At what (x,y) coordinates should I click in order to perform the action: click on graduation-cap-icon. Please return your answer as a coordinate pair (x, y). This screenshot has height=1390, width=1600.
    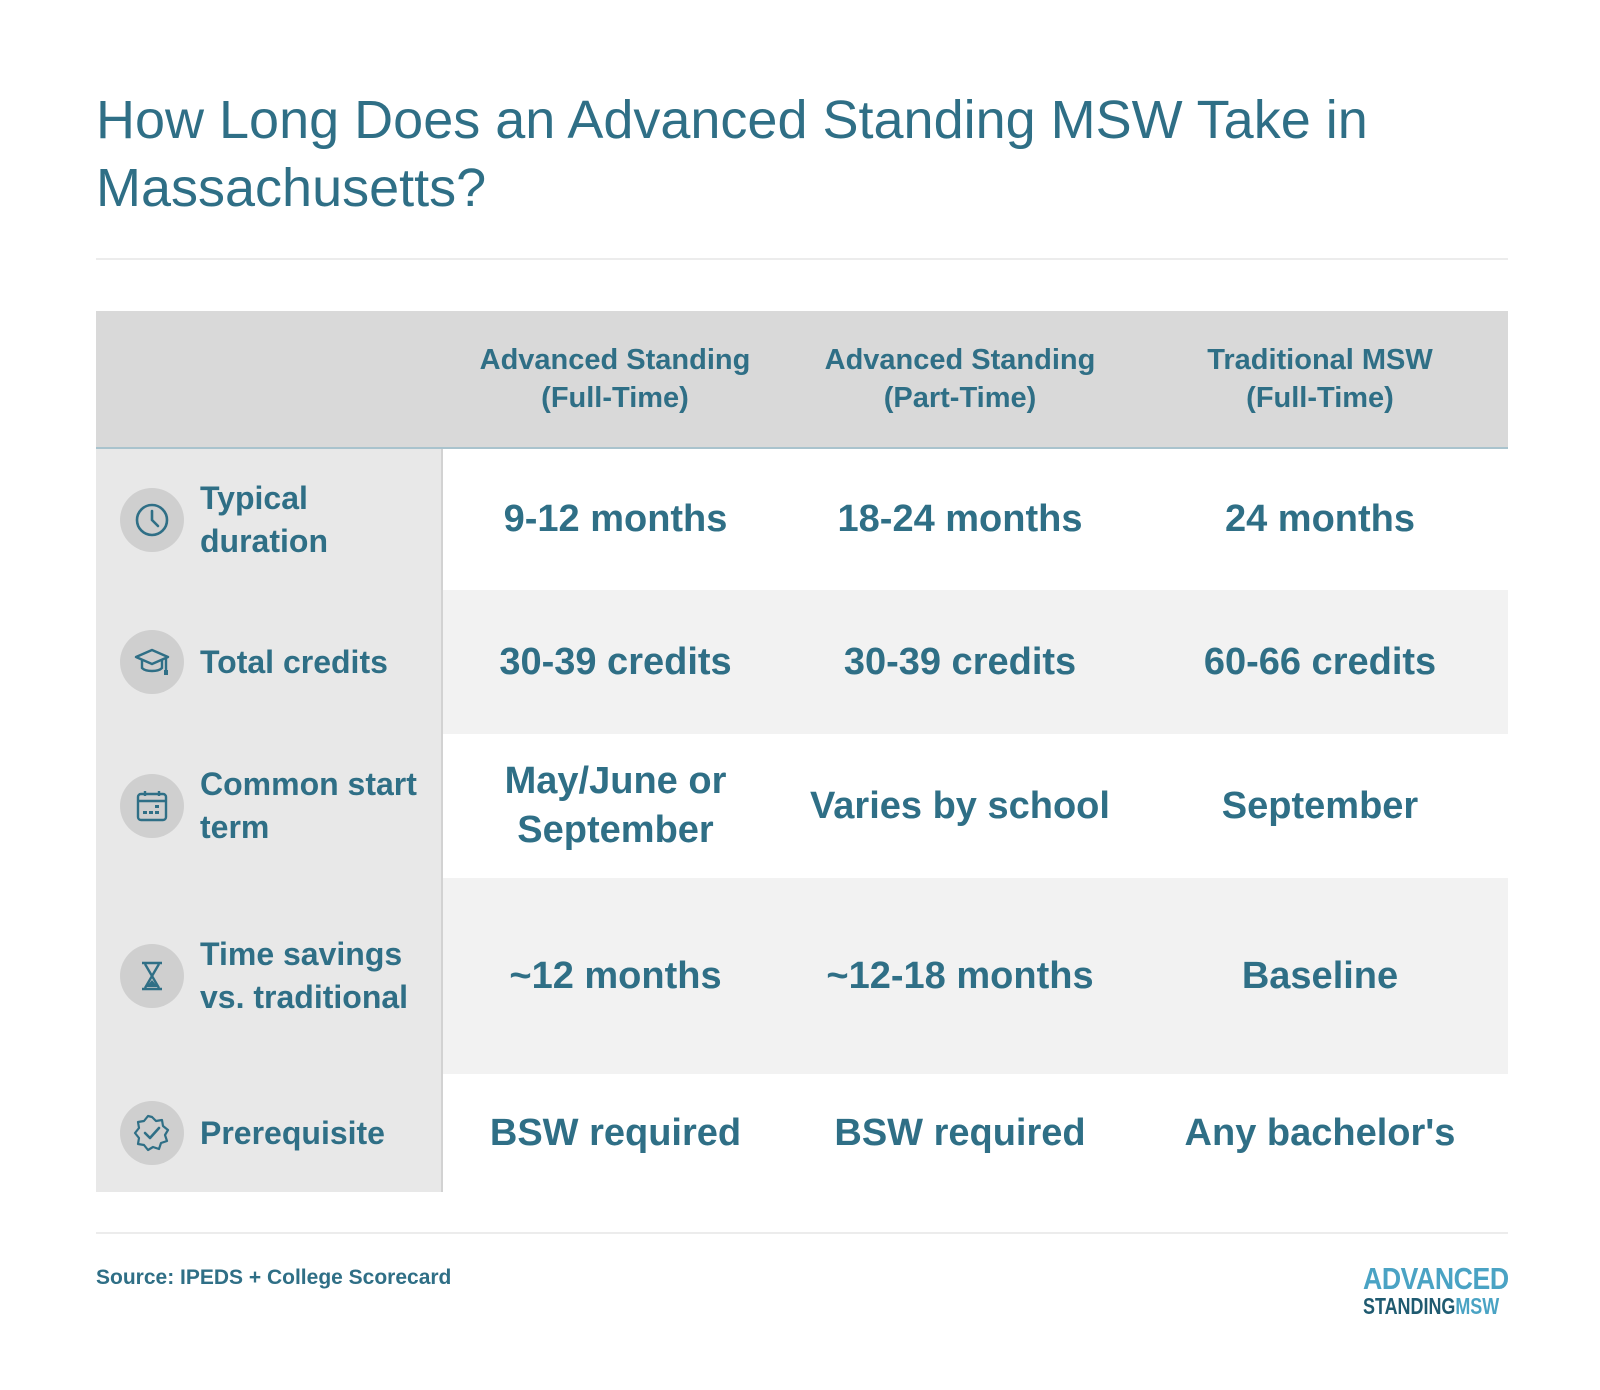
    Looking at the image, I should click on (152, 662).